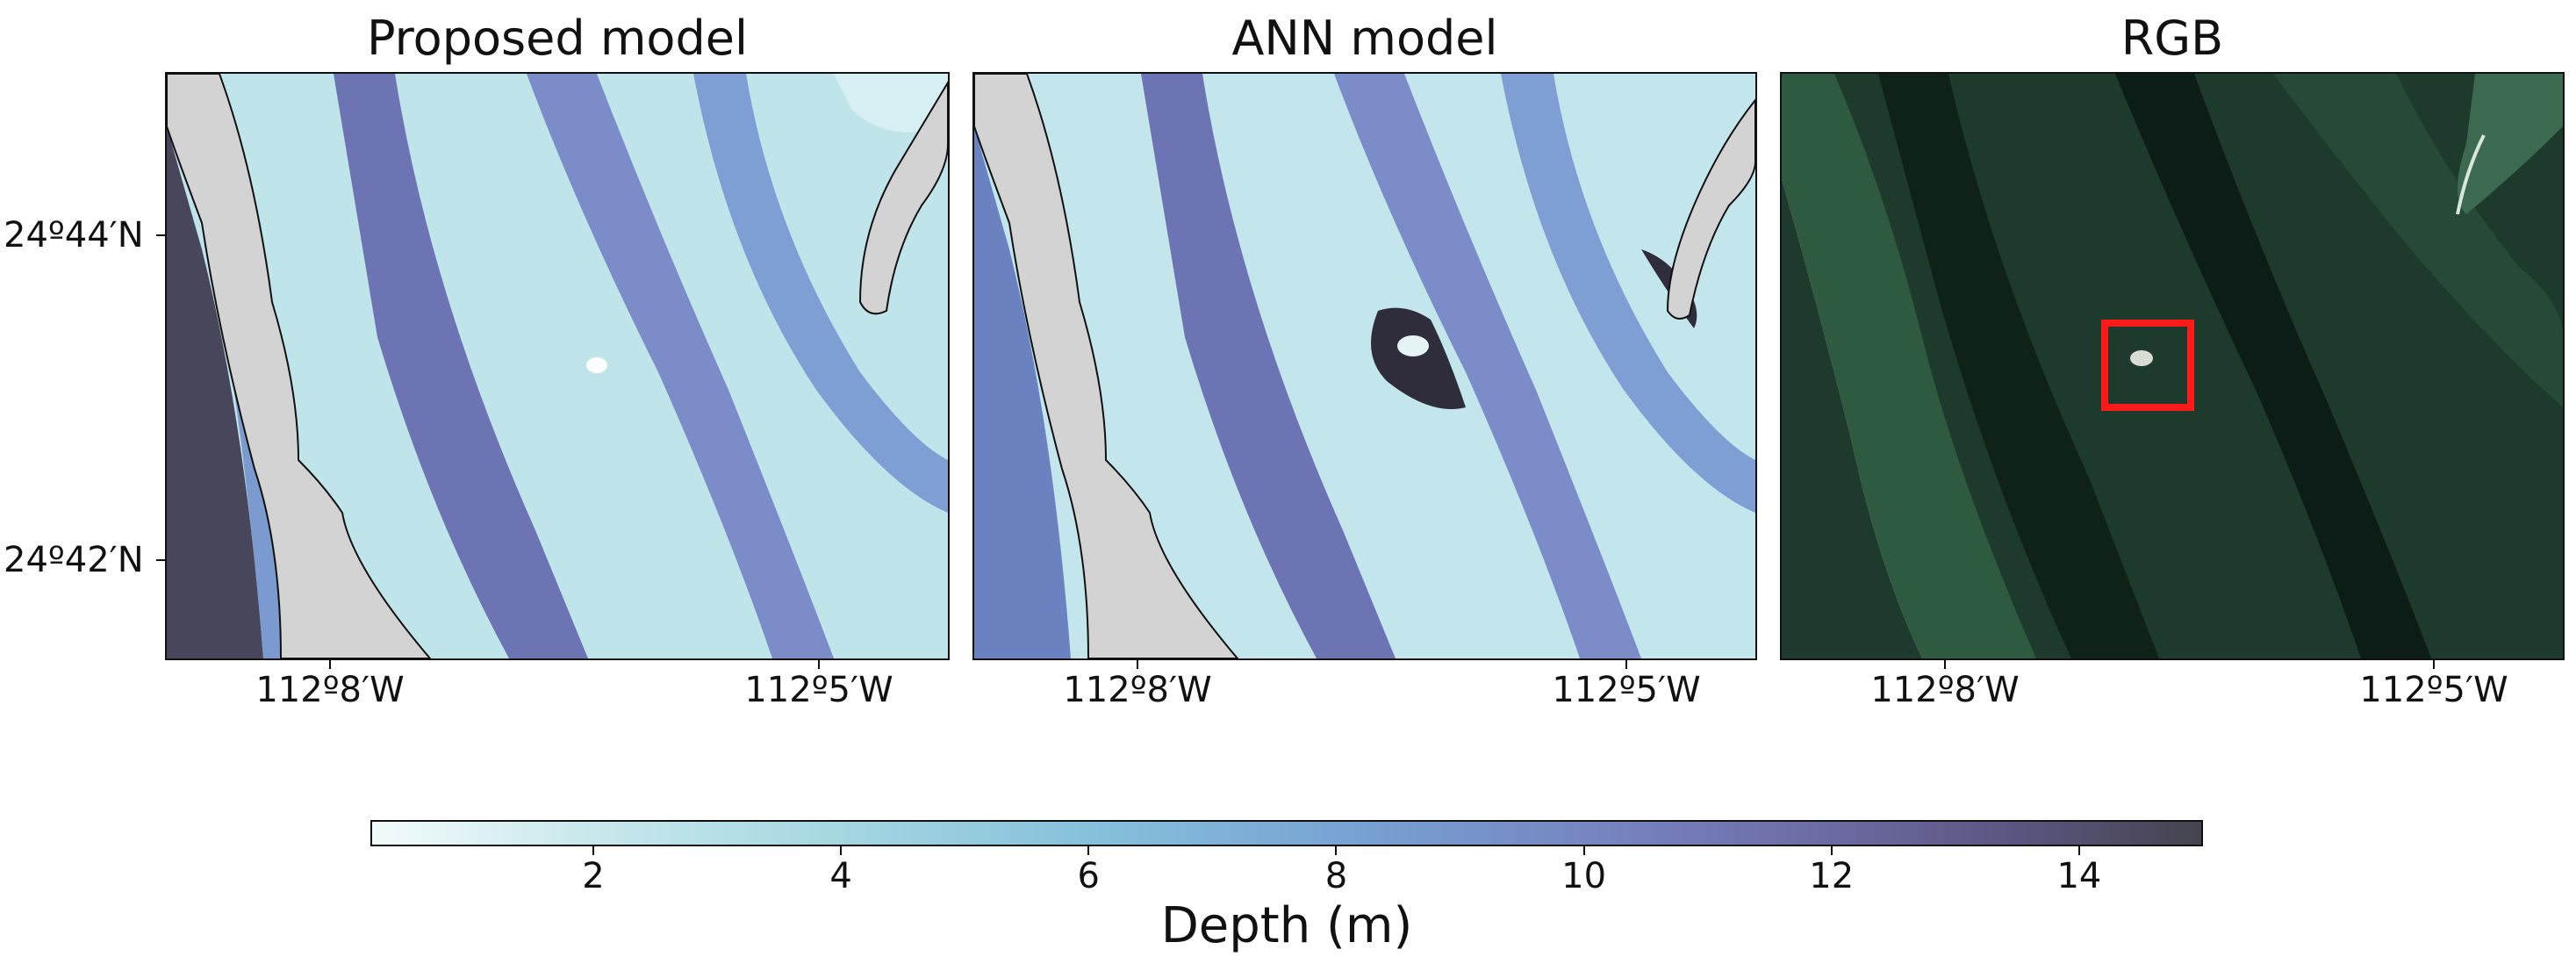  Describe the element at coordinates (1945, 690) in the screenshot. I see `x-tick-label-p3-a: 112º8′W` at that location.